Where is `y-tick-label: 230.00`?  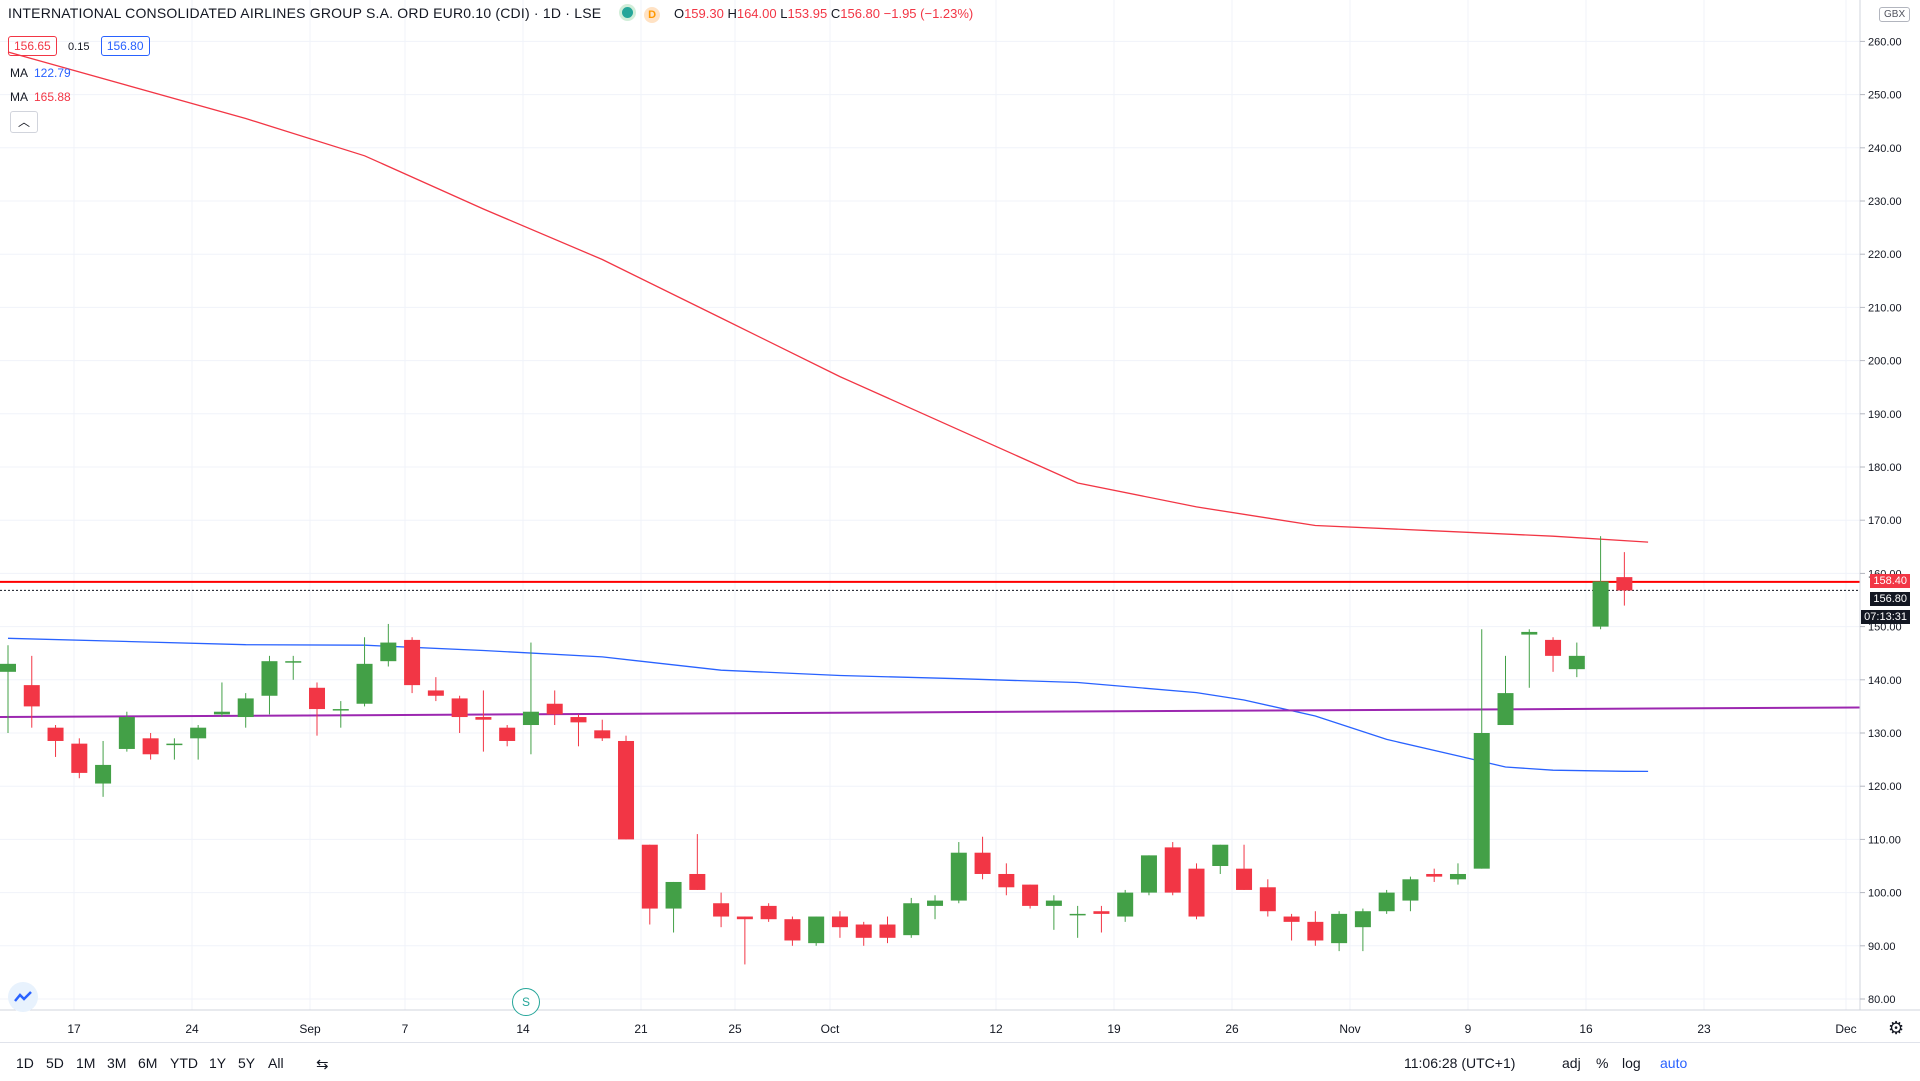
y-tick-label: 230.00 is located at coordinates (1885, 202).